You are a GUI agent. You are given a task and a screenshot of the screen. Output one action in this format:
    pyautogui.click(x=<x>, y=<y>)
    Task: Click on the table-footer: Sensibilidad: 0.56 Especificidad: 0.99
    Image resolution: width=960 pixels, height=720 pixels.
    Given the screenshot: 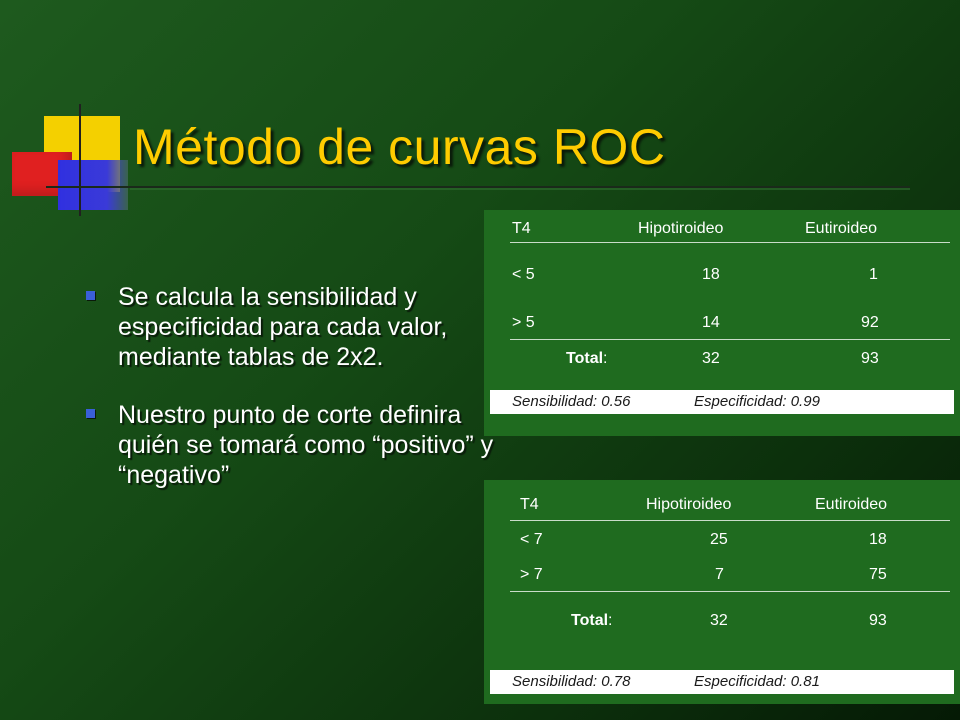 What is the action you would take?
    pyautogui.click(x=722, y=402)
    